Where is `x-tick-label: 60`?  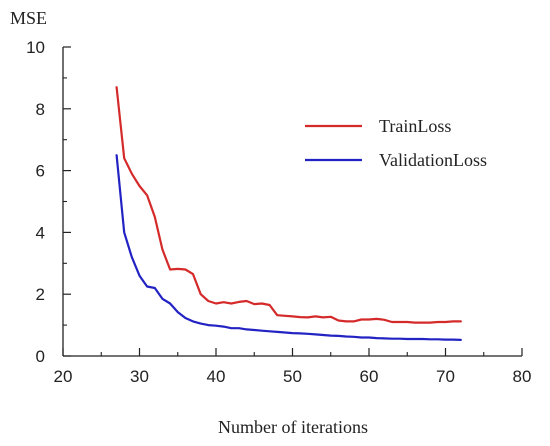 x-tick-label: 60 is located at coordinates (369, 376).